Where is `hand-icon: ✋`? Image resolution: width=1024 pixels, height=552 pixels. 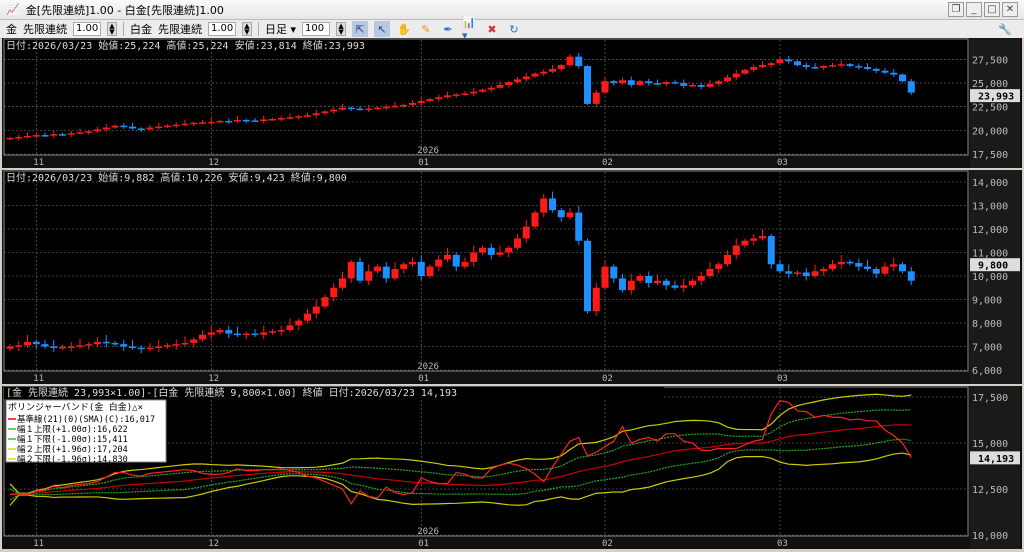
hand-icon: ✋ is located at coordinates (404, 29).